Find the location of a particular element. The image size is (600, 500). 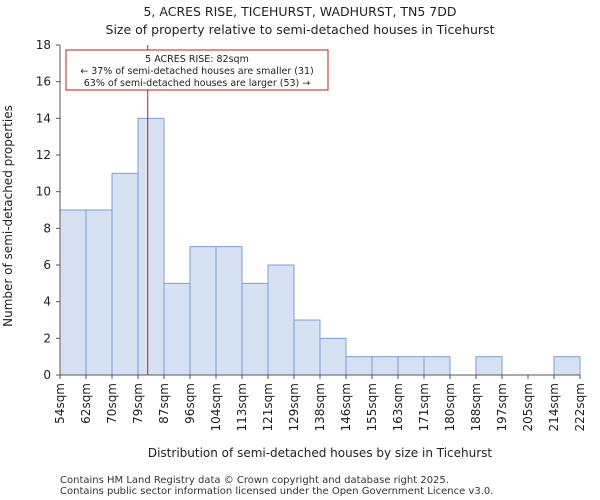

bar-79sqm is located at coordinates (151, 246).